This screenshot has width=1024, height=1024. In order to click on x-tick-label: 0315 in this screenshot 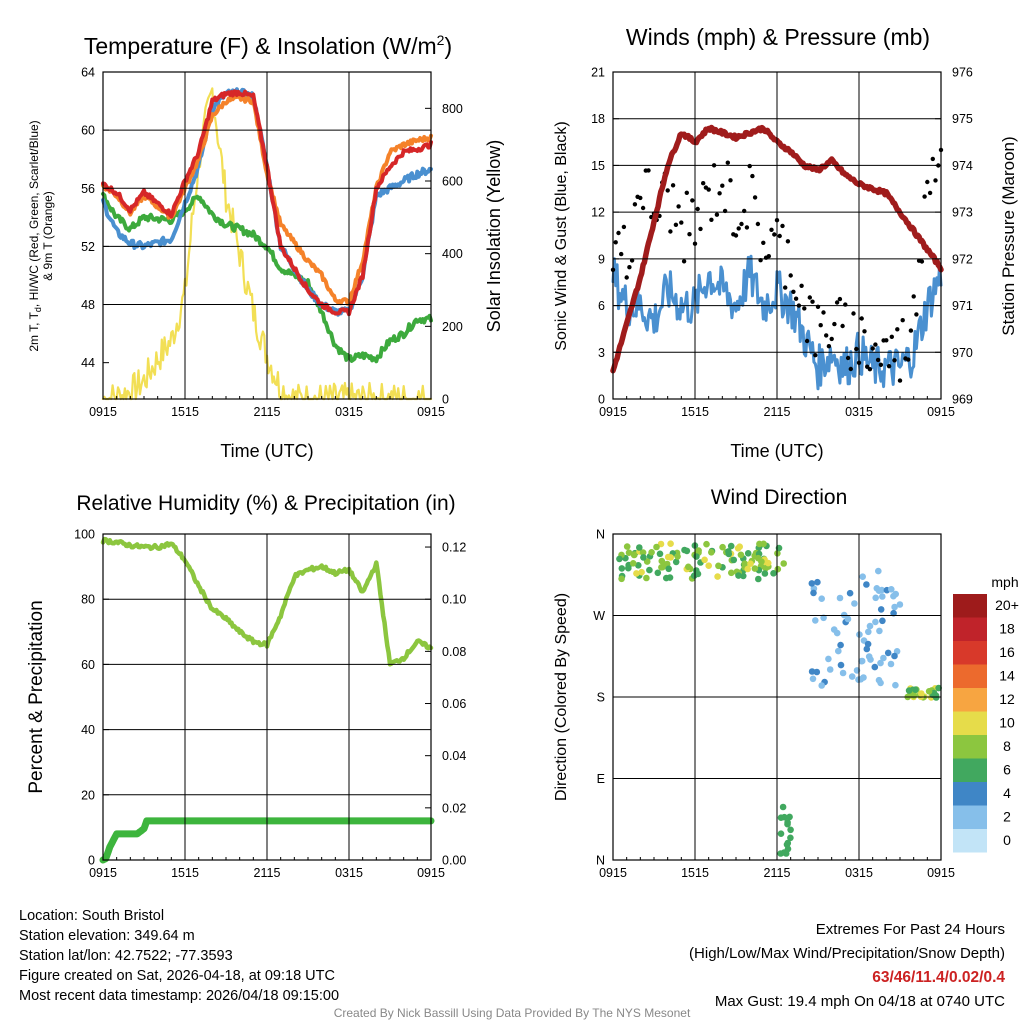, I will do `click(859, 412)`.